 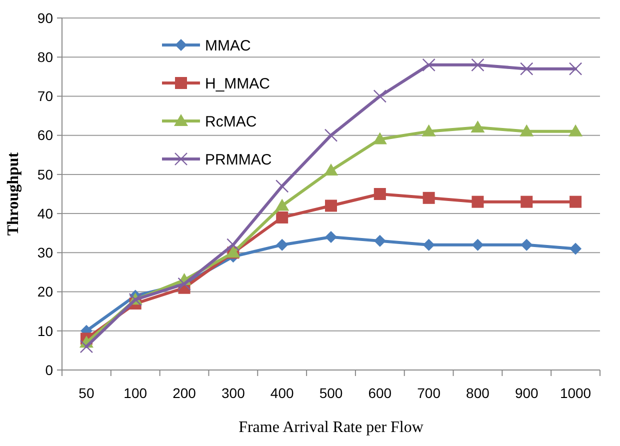 I want to click on y-tick-label: 70, so click(x=45, y=96).